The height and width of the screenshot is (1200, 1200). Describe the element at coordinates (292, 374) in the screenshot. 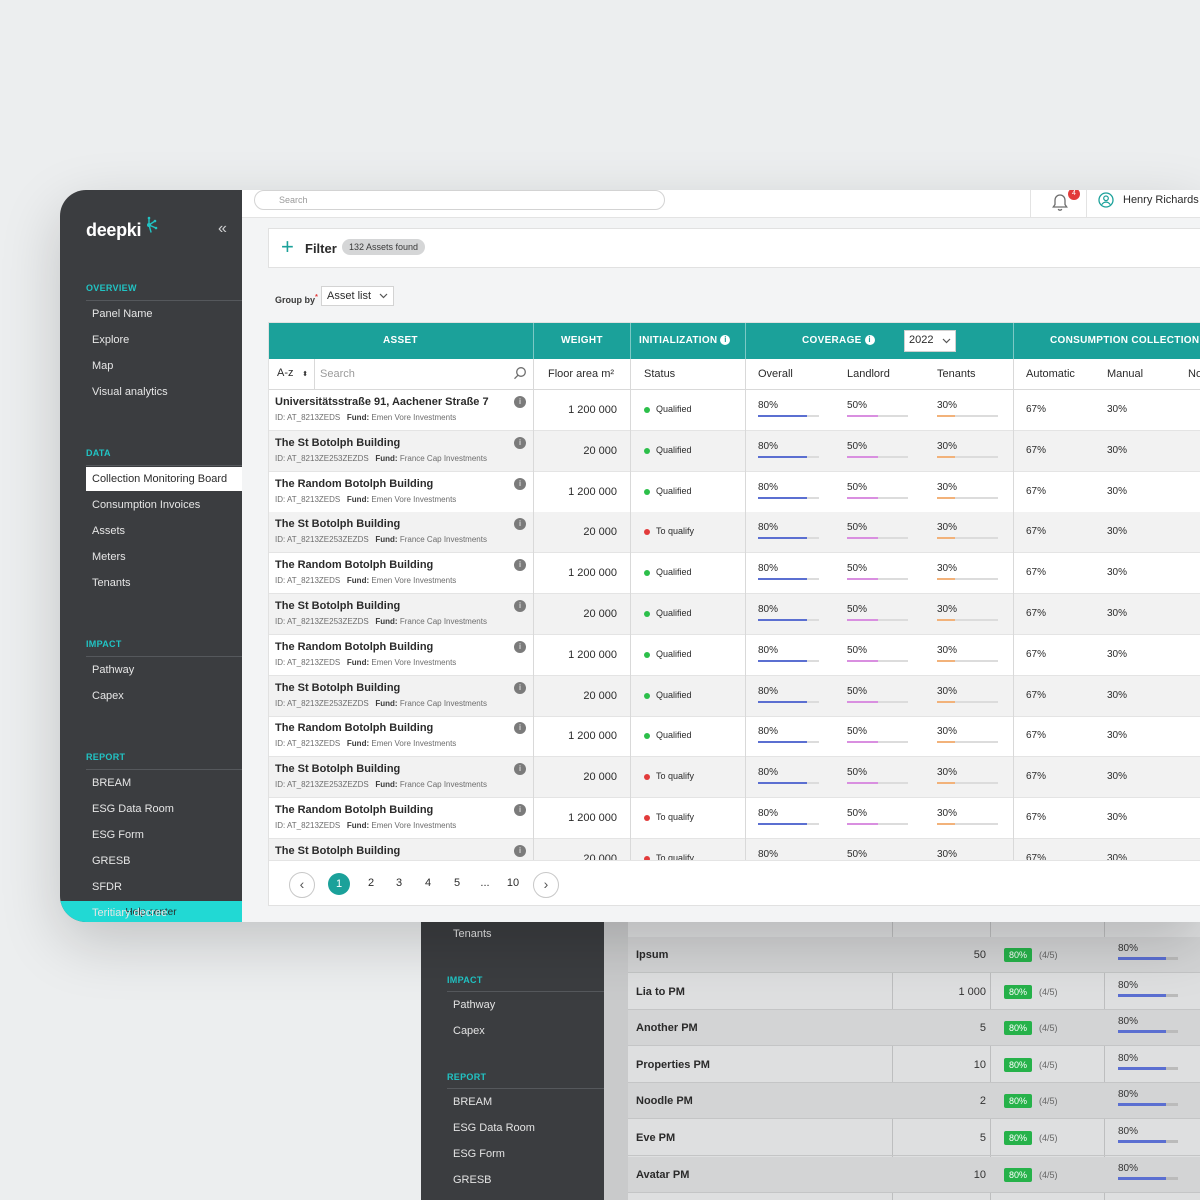

I see `sort-select: A-z ⬍` at that location.